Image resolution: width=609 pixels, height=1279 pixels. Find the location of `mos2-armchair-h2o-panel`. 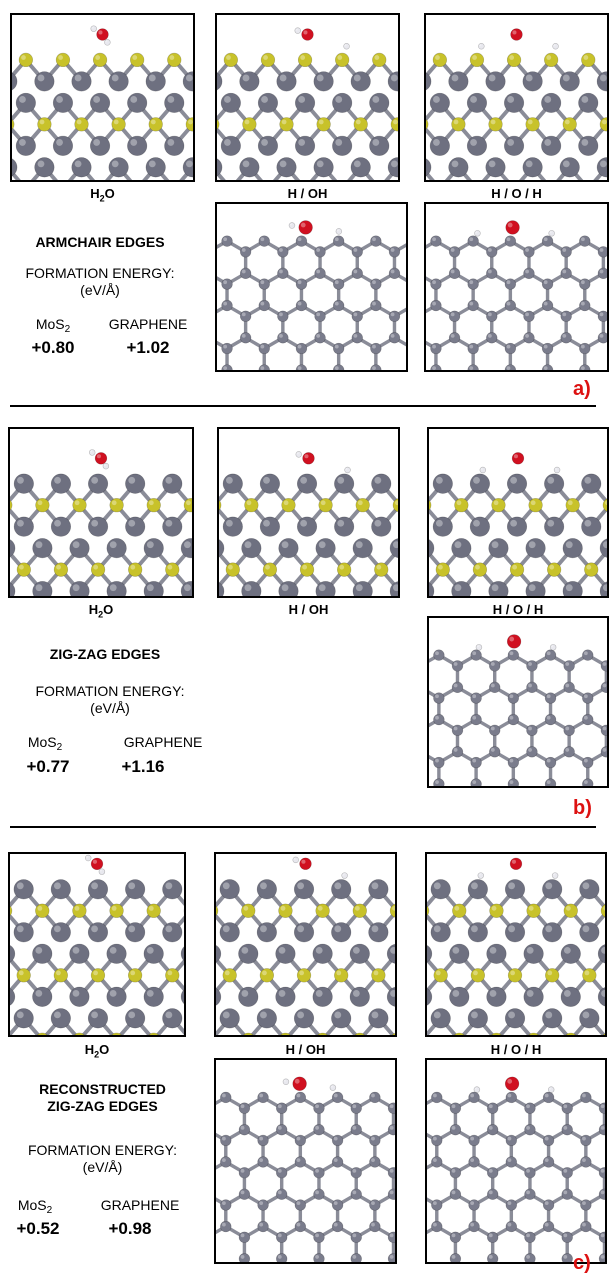

mos2-armchair-h2o-panel is located at coordinates (102, 97).